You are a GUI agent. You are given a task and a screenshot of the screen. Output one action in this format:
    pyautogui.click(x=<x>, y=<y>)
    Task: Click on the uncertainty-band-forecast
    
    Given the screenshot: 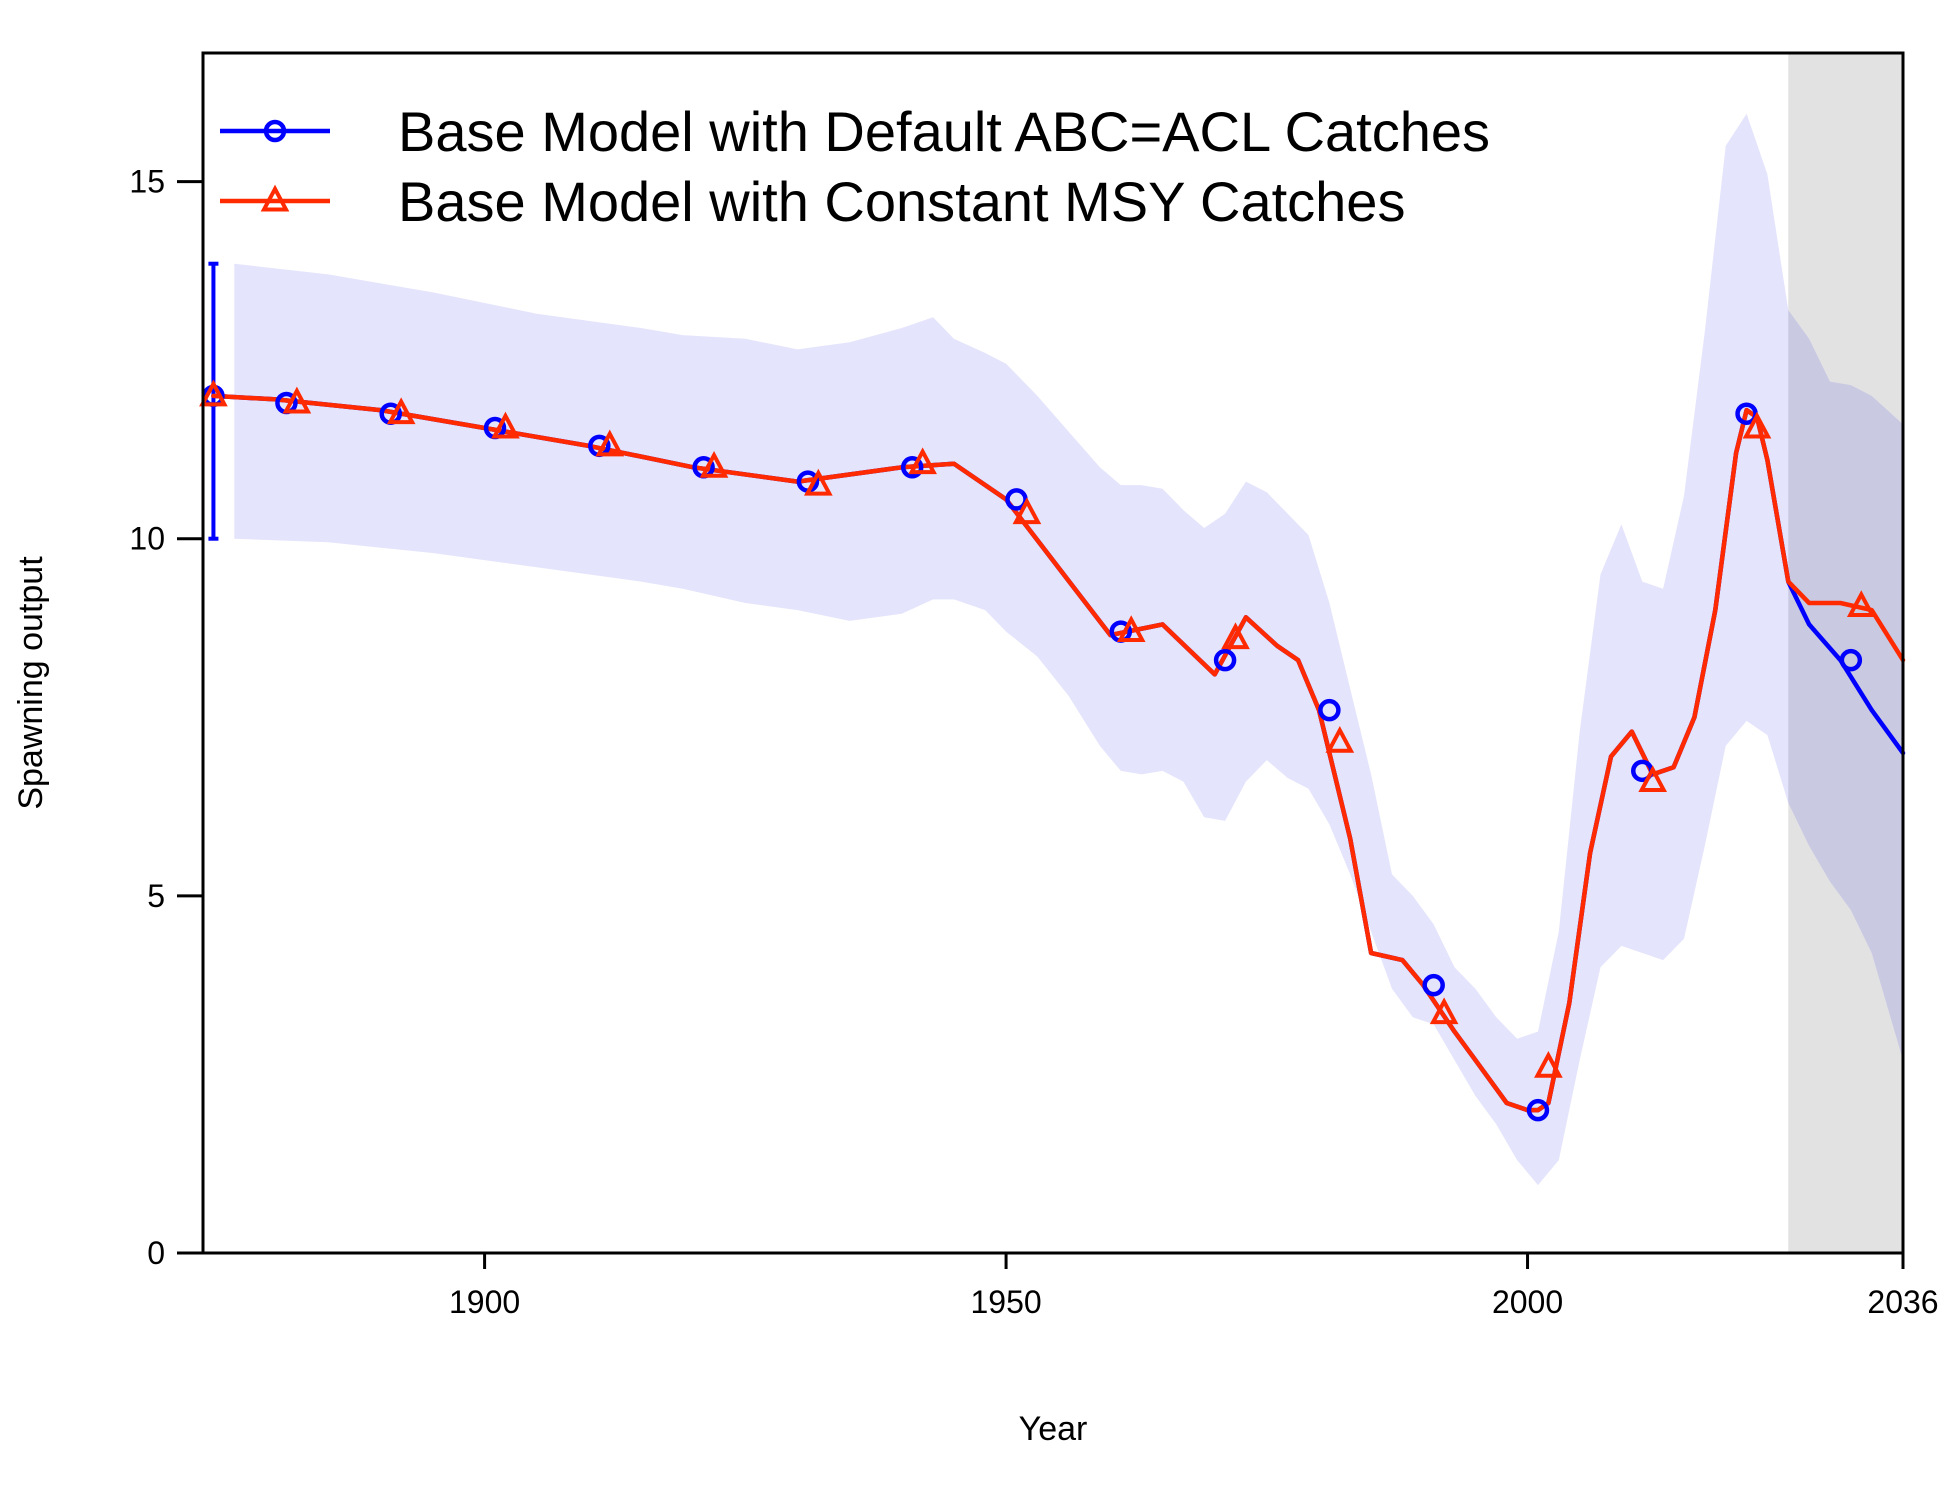 What is the action you would take?
    pyautogui.click(x=1845, y=685)
    